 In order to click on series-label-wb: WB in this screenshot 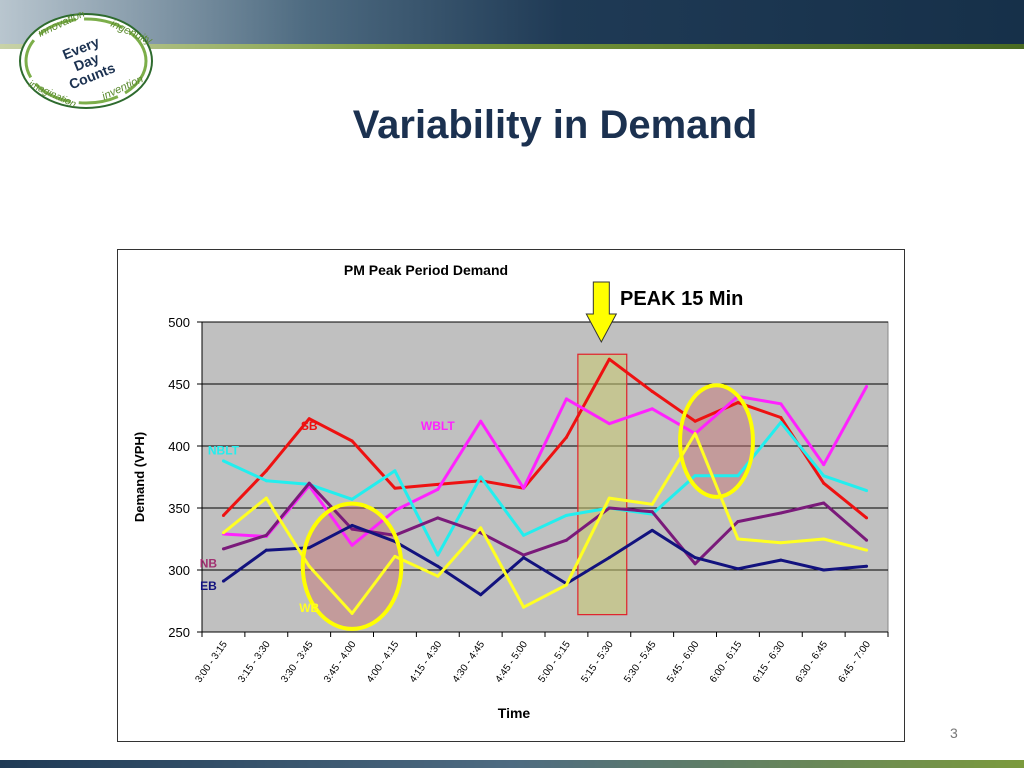, I will do `click(309, 608)`.